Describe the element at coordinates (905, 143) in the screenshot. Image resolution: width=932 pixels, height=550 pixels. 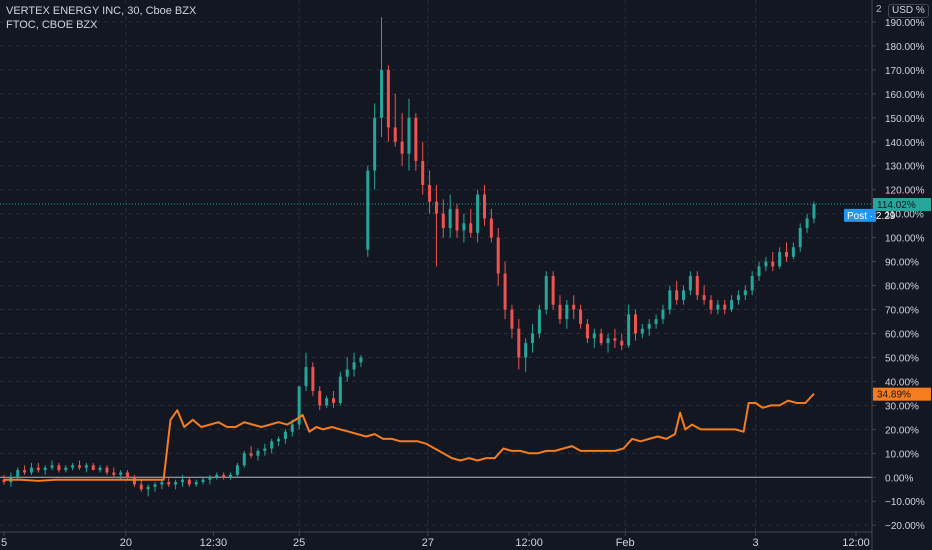
I see `y-tick-label: 140.00%` at that location.